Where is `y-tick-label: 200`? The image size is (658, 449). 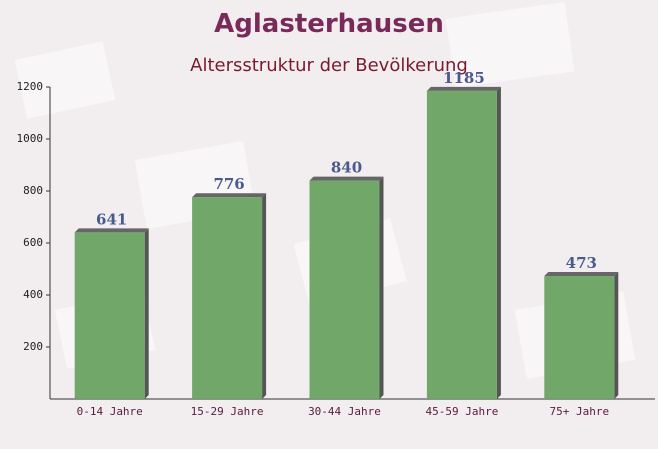
y-tick-label: 200 is located at coordinates (33, 346).